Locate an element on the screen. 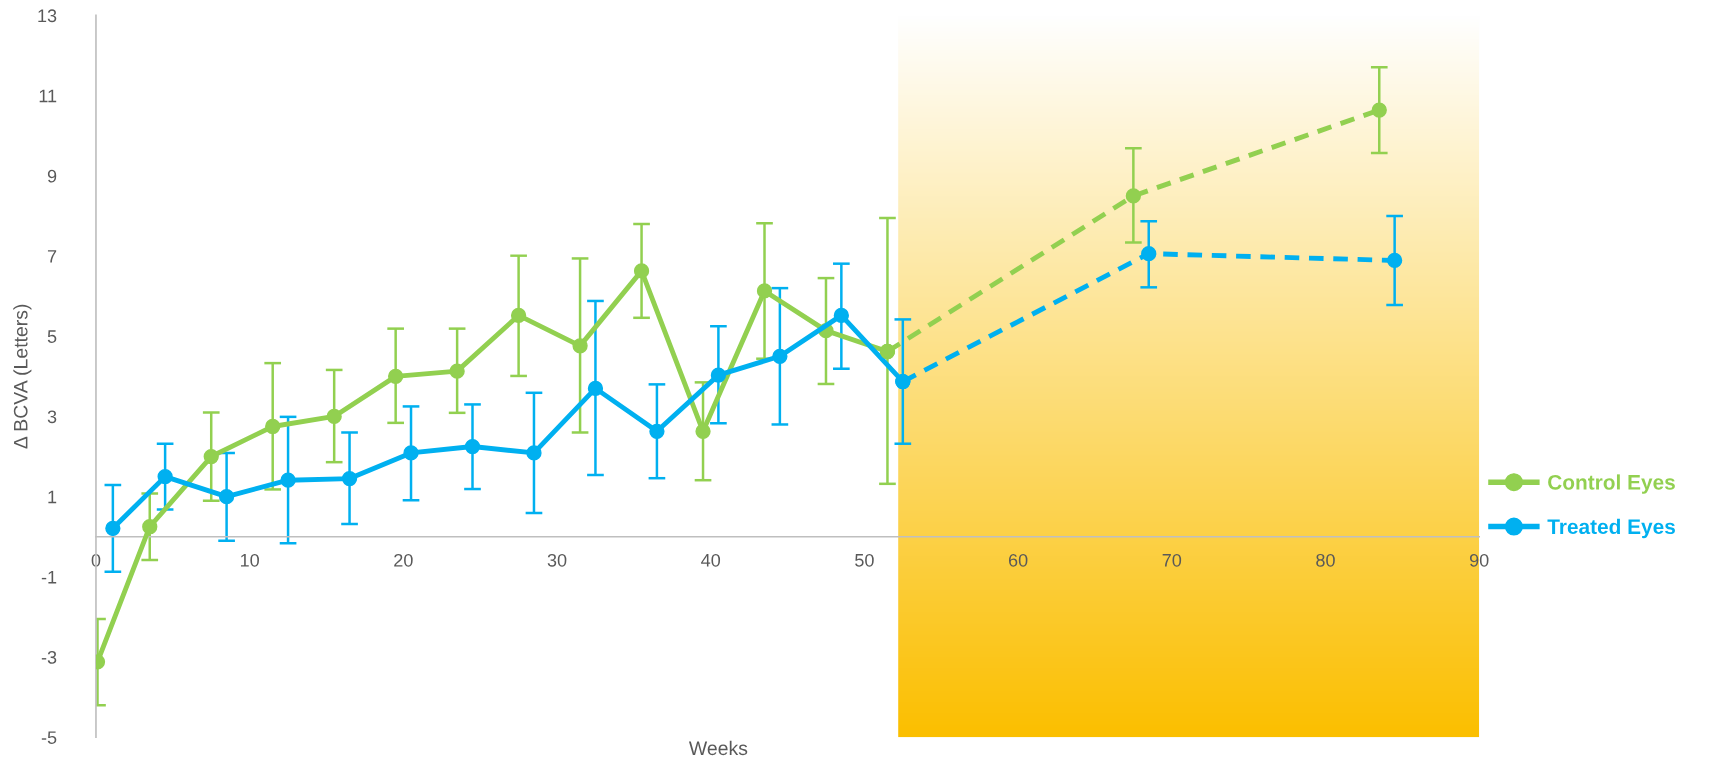 This screenshot has width=1729, height=772. x-tick-label: 50 is located at coordinates (864, 560).